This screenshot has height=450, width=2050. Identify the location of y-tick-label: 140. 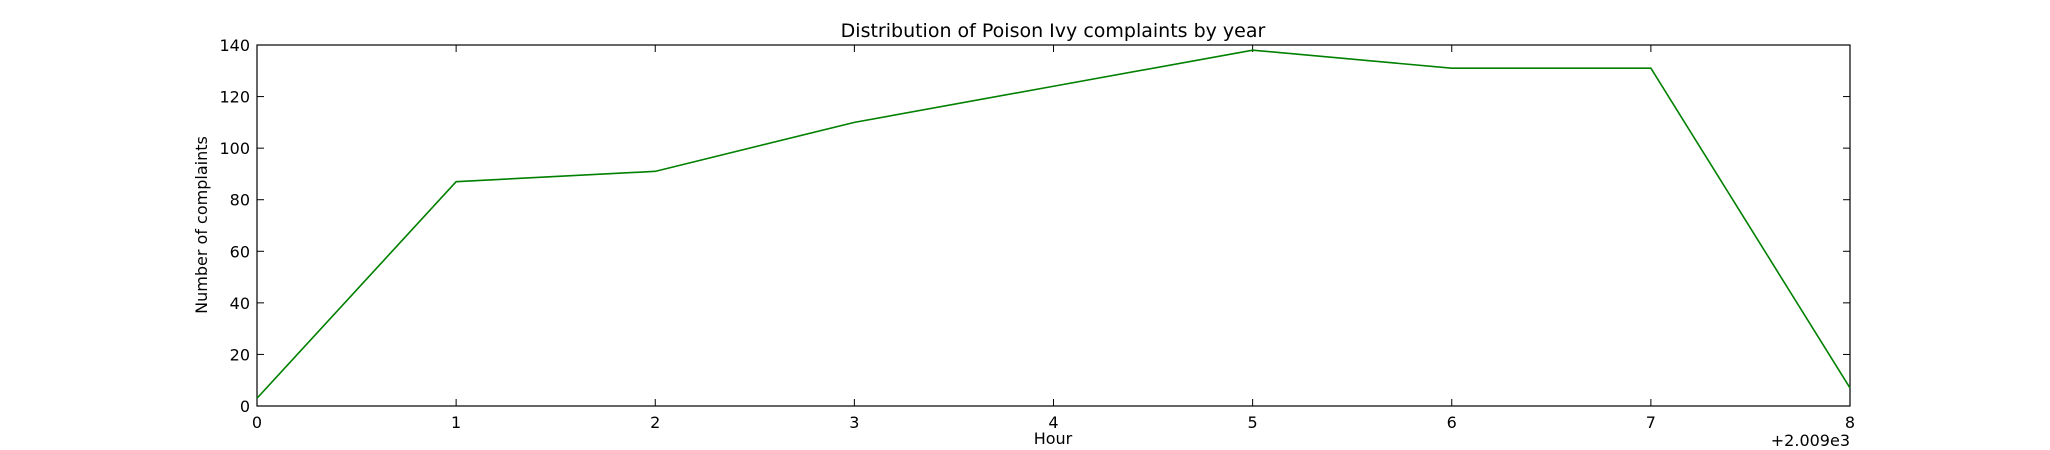
(234, 45).